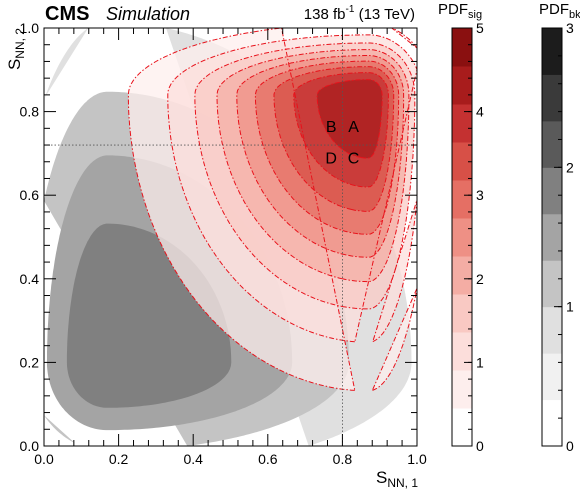  I want to click on x-tick-label: 1.0, so click(417, 459).